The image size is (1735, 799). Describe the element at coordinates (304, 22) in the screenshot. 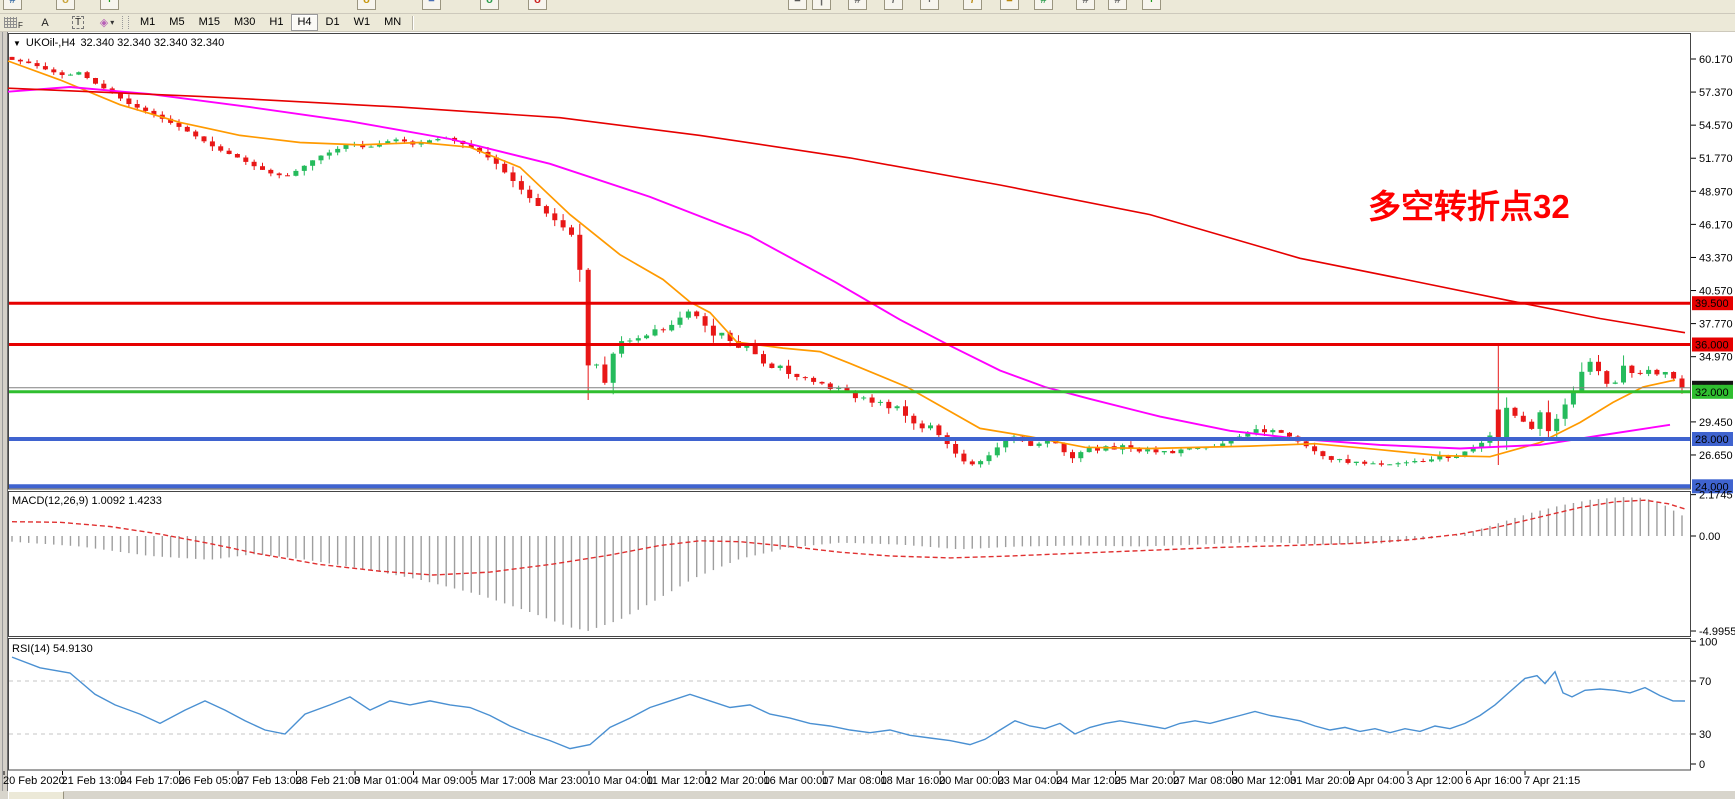

I see `timeframe-button-h4: H4` at that location.